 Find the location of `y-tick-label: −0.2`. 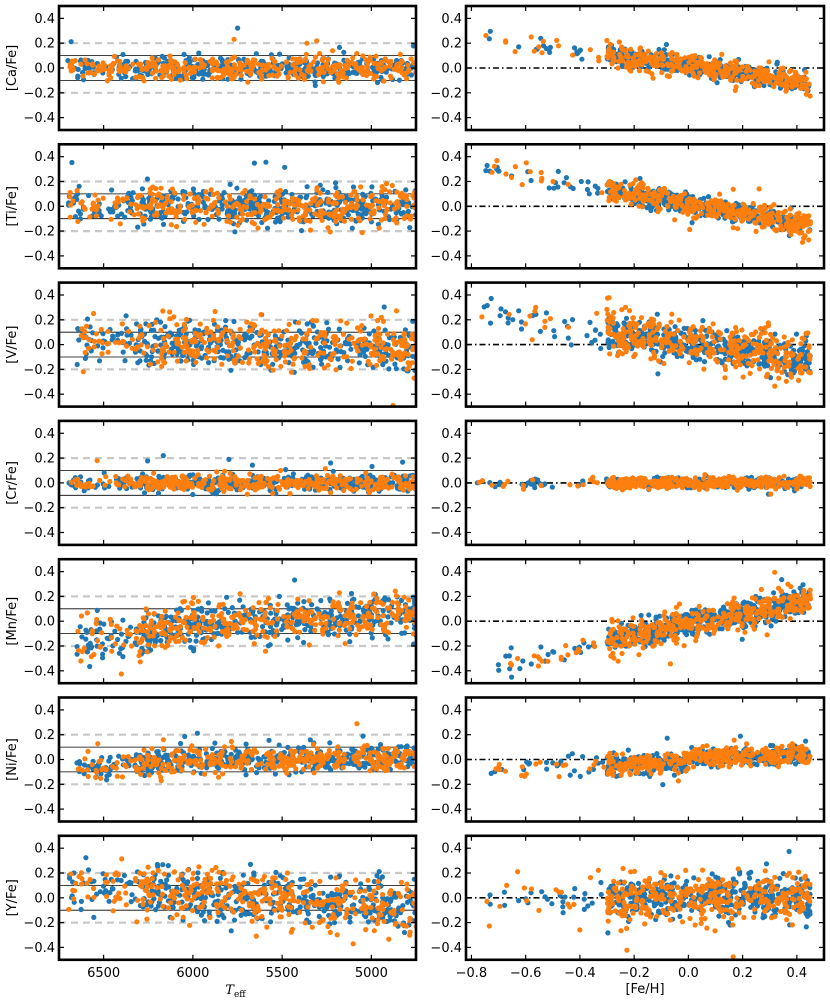

y-tick-label: −0.2 is located at coordinates (39, 232).